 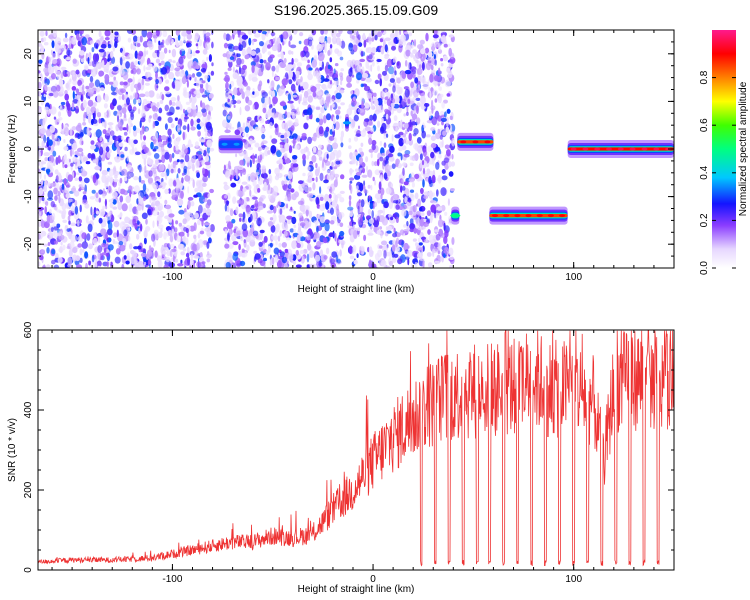 What do you see at coordinates (475, 142) in the screenshot?
I see `feature-peak` at bounding box center [475, 142].